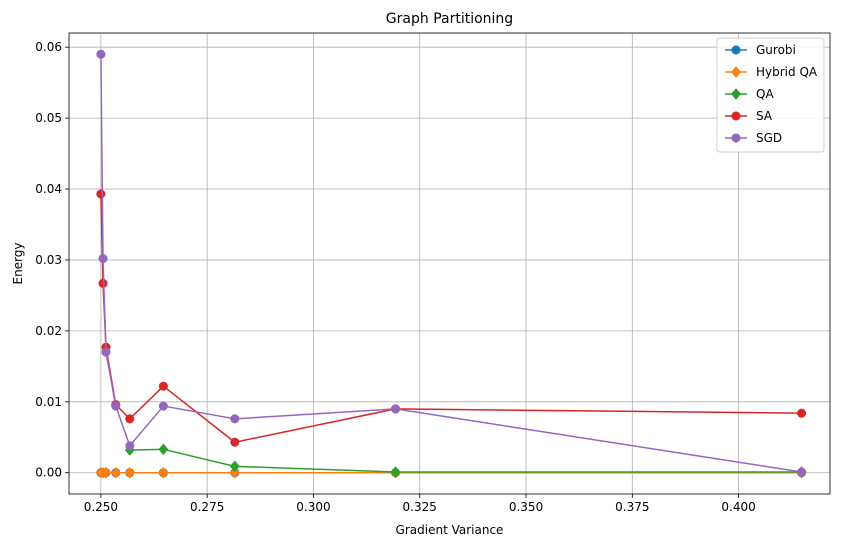 The width and height of the screenshot is (855, 547). What do you see at coordinates (451, 472) in the screenshot?
I see `series-hybrid-qa` at bounding box center [451, 472].